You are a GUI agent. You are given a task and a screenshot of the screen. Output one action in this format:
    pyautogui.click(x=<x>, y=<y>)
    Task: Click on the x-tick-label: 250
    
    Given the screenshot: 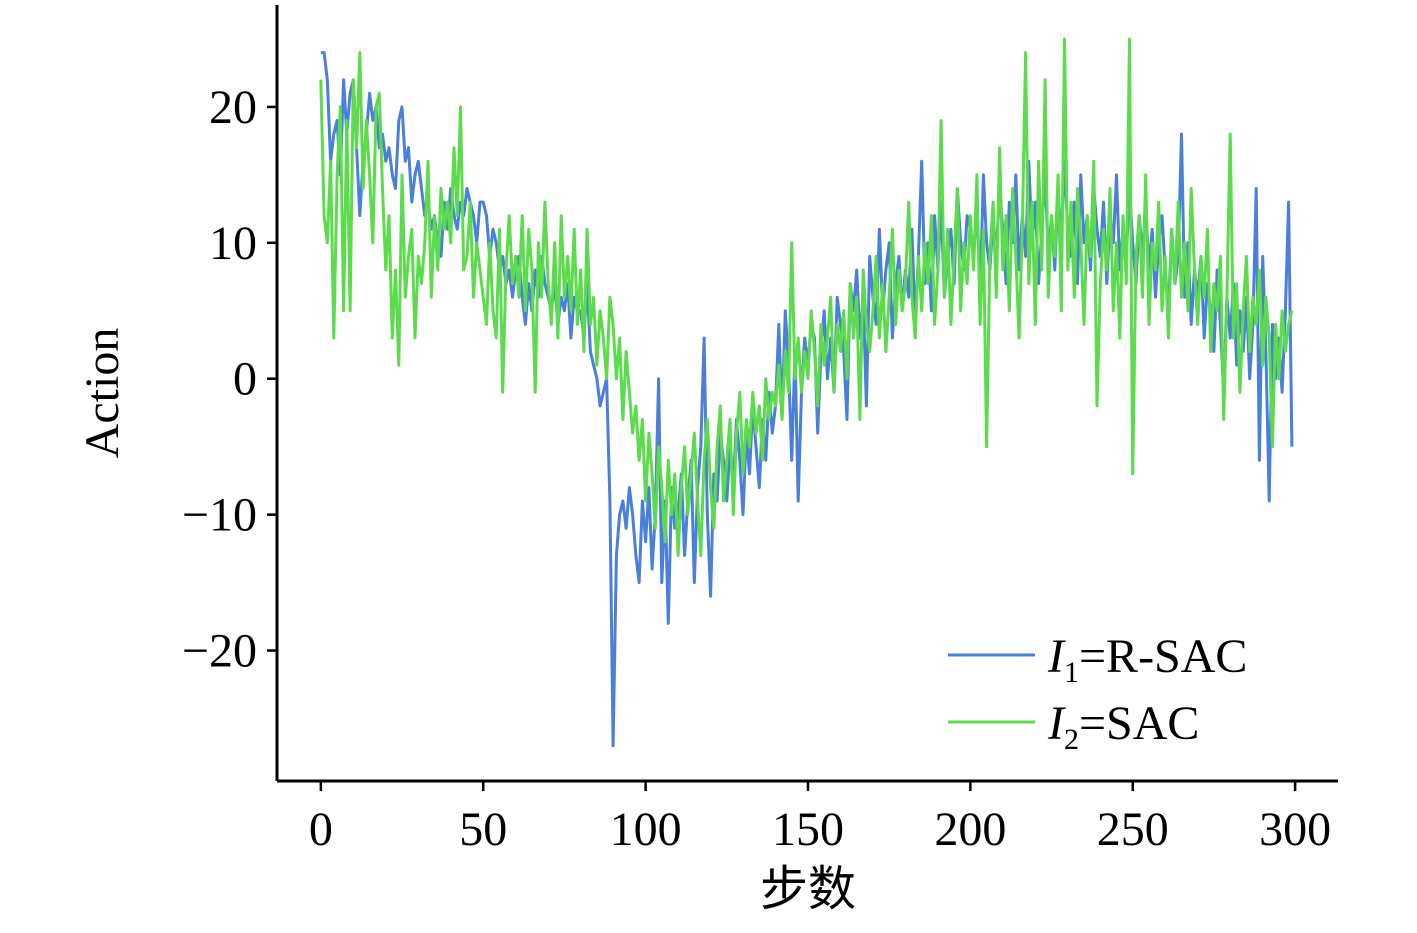 What is the action you would take?
    pyautogui.click(x=1133, y=829)
    